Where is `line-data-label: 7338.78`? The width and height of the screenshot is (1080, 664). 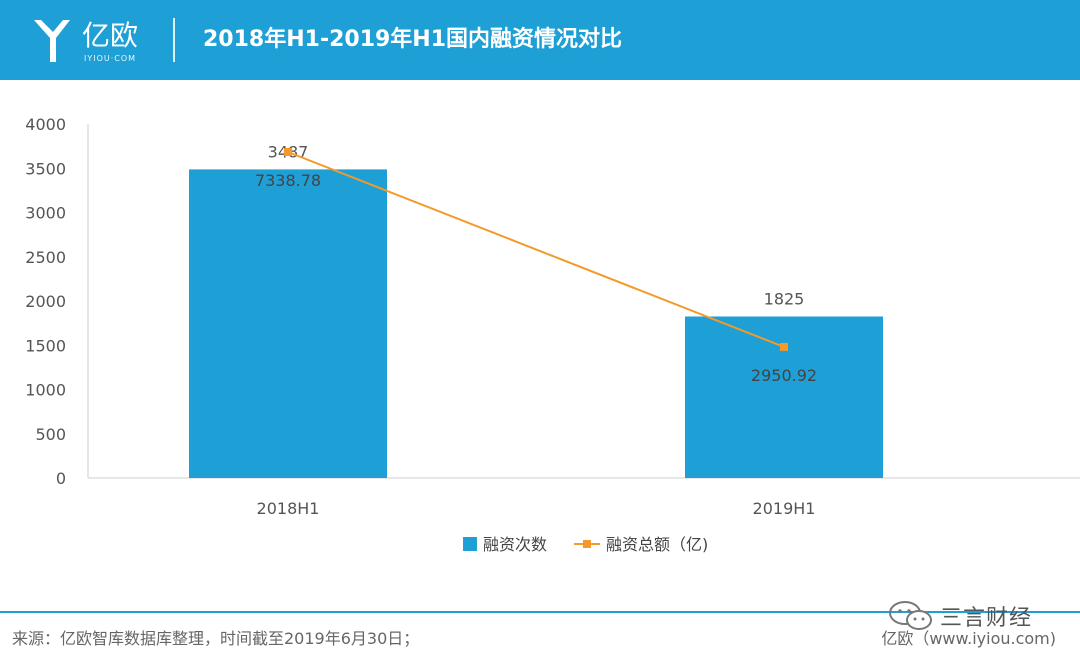
line-data-label: 7338.78 is located at coordinates (288, 180).